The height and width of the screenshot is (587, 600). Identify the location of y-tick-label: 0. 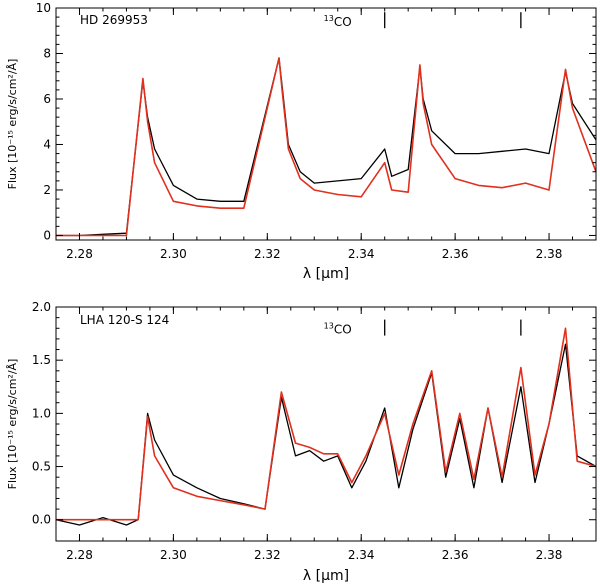
(47, 235).